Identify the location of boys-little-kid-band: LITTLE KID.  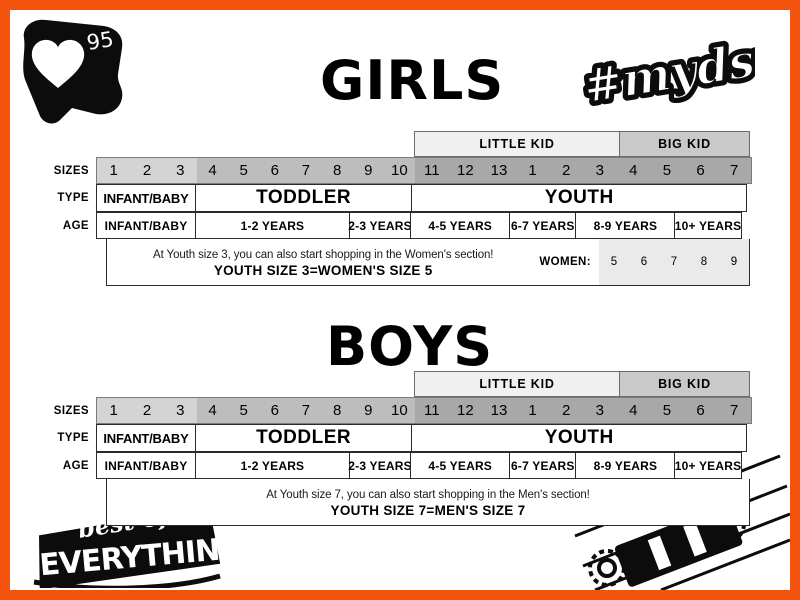
(517, 384).